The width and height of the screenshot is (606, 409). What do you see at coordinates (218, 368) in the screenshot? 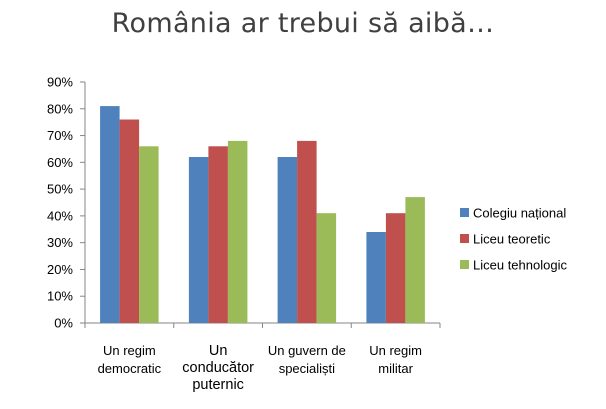
I see `x-tick-label: Un conducător puternic` at bounding box center [218, 368].